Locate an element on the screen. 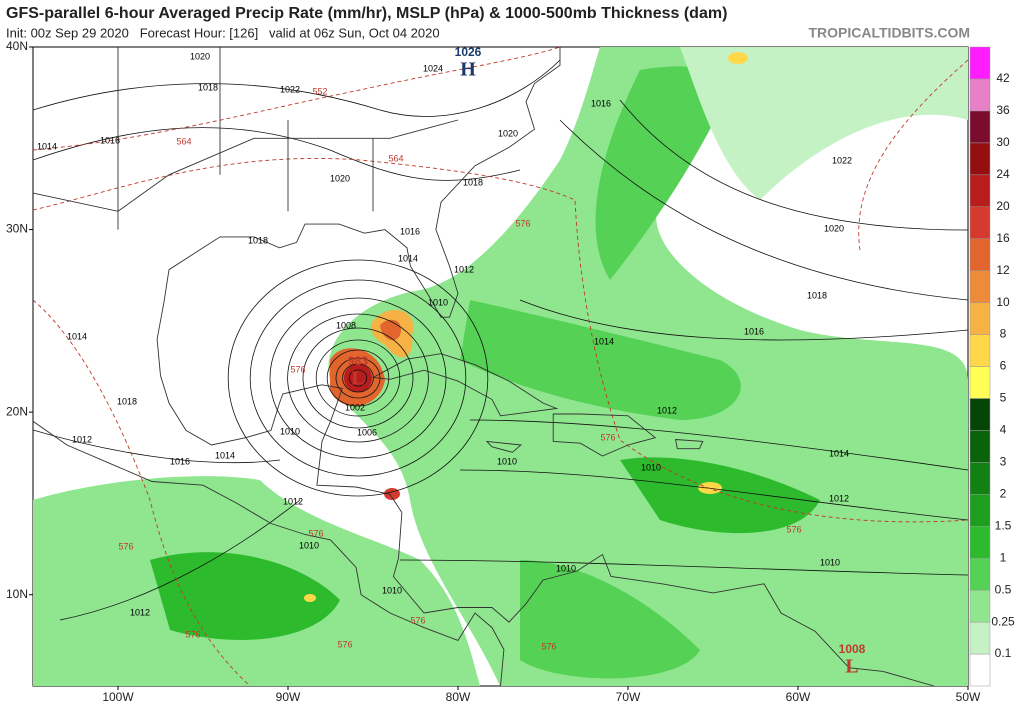  lon-tick-label: 70W is located at coordinates (628, 697).